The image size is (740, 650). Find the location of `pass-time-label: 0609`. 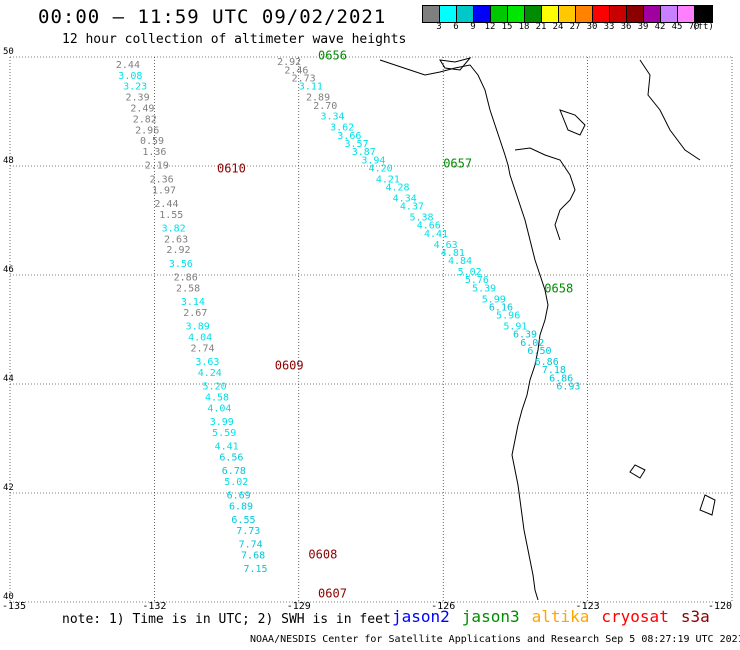

pass-time-label: 0609 is located at coordinates (289, 365).